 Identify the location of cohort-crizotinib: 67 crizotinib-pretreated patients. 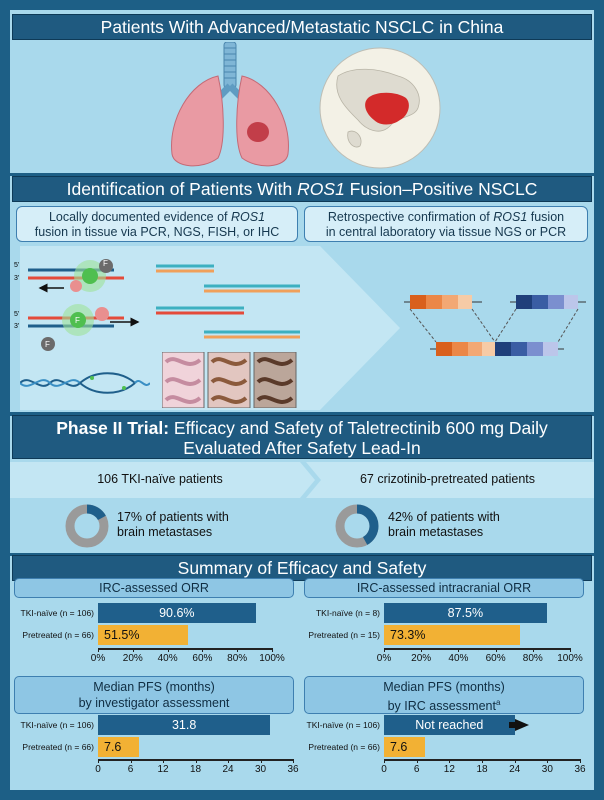
(447, 479).